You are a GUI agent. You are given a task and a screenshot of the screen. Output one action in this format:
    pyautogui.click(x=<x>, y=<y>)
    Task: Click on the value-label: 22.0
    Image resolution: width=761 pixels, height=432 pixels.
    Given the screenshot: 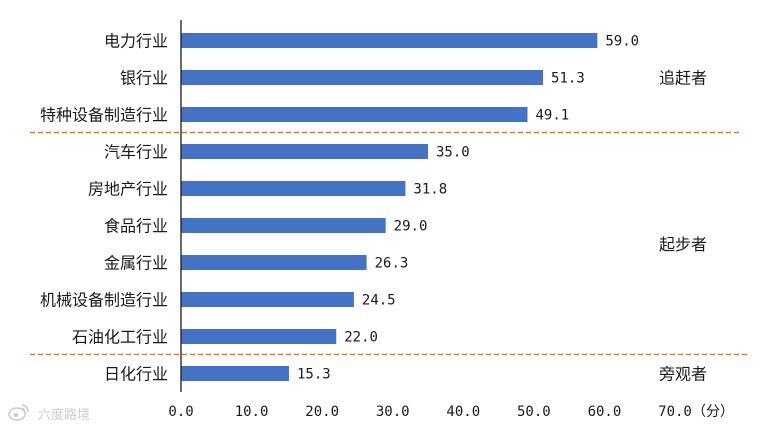 What is the action you would take?
    pyautogui.click(x=361, y=338)
    